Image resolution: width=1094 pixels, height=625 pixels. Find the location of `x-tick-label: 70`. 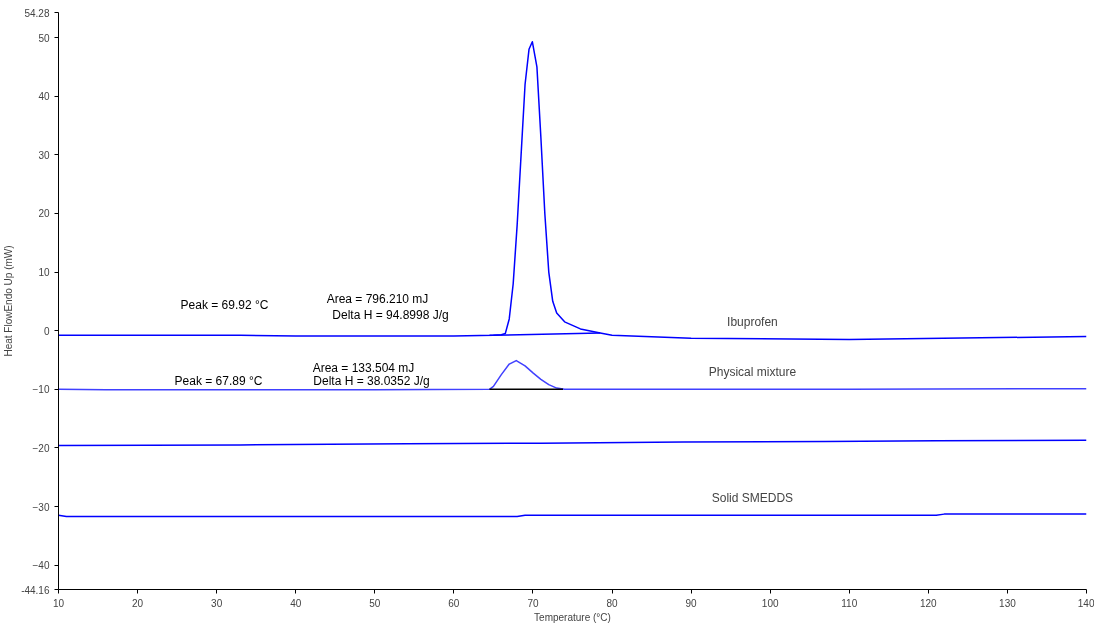

x-tick-label: 70 is located at coordinates (533, 603).